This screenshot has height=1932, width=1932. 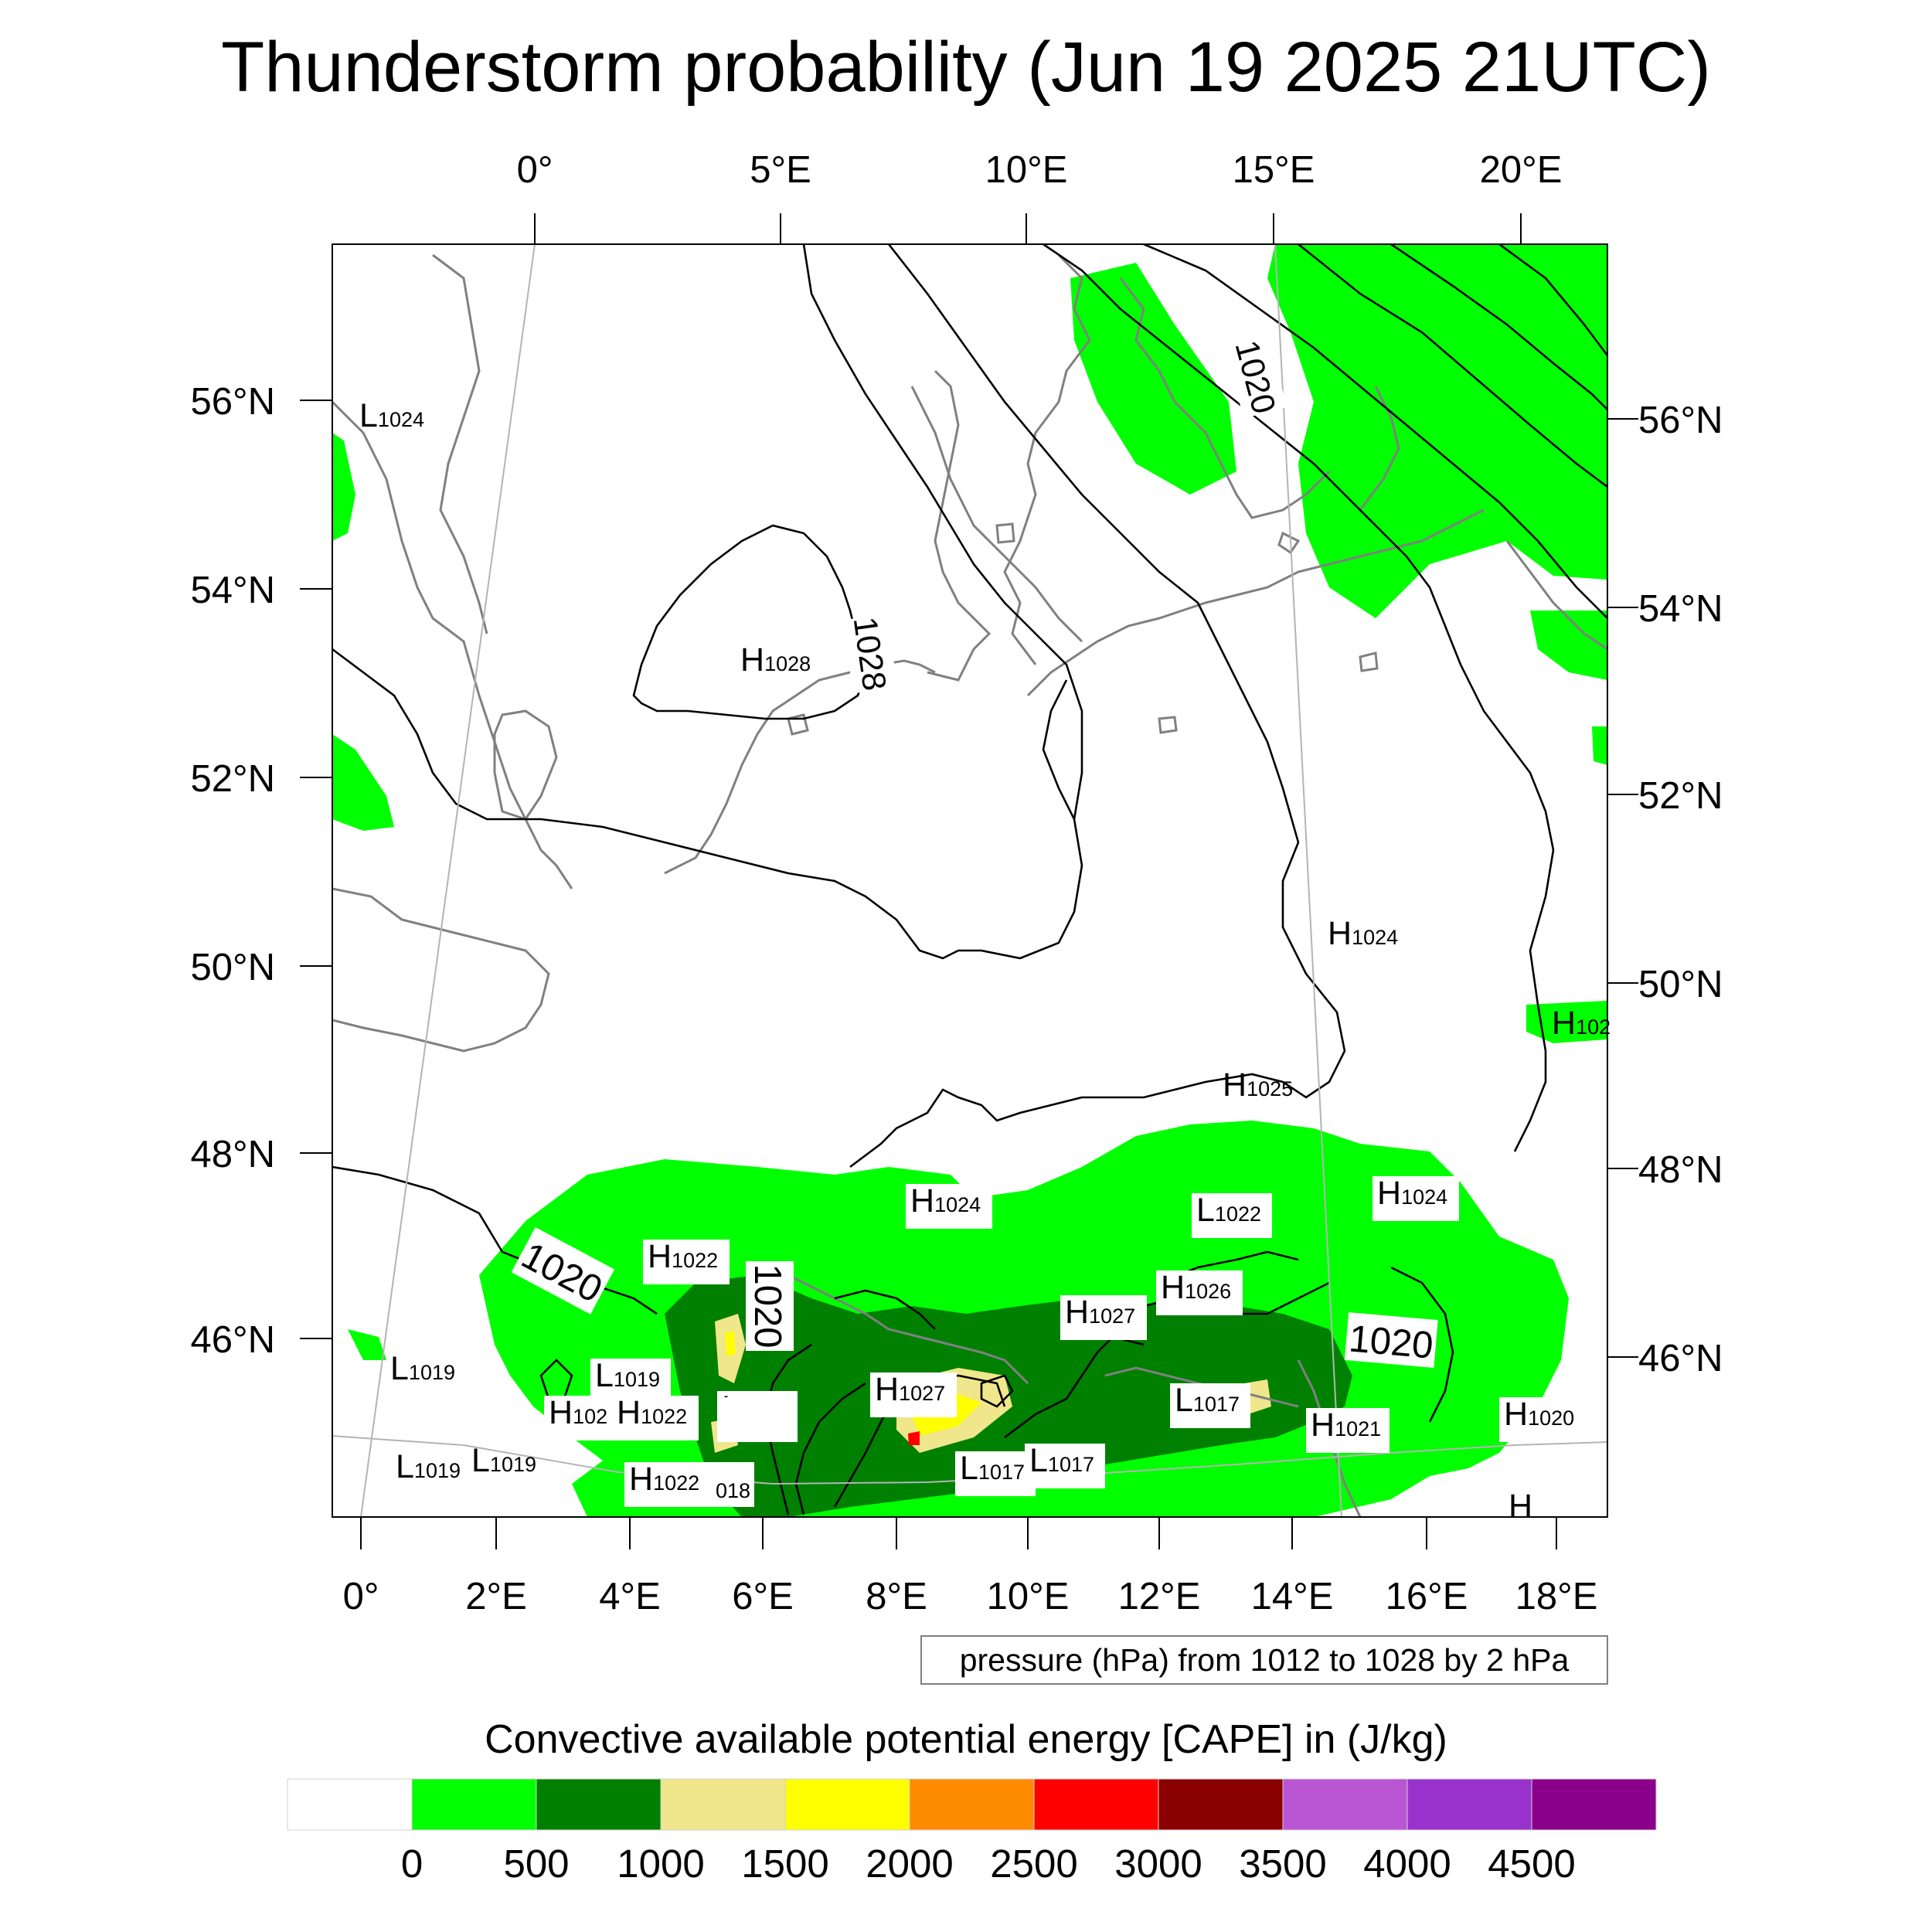 What do you see at coordinates (763, 1597) in the screenshot?
I see `bottom-tick-label: 6°E` at bounding box center [763, 1597].